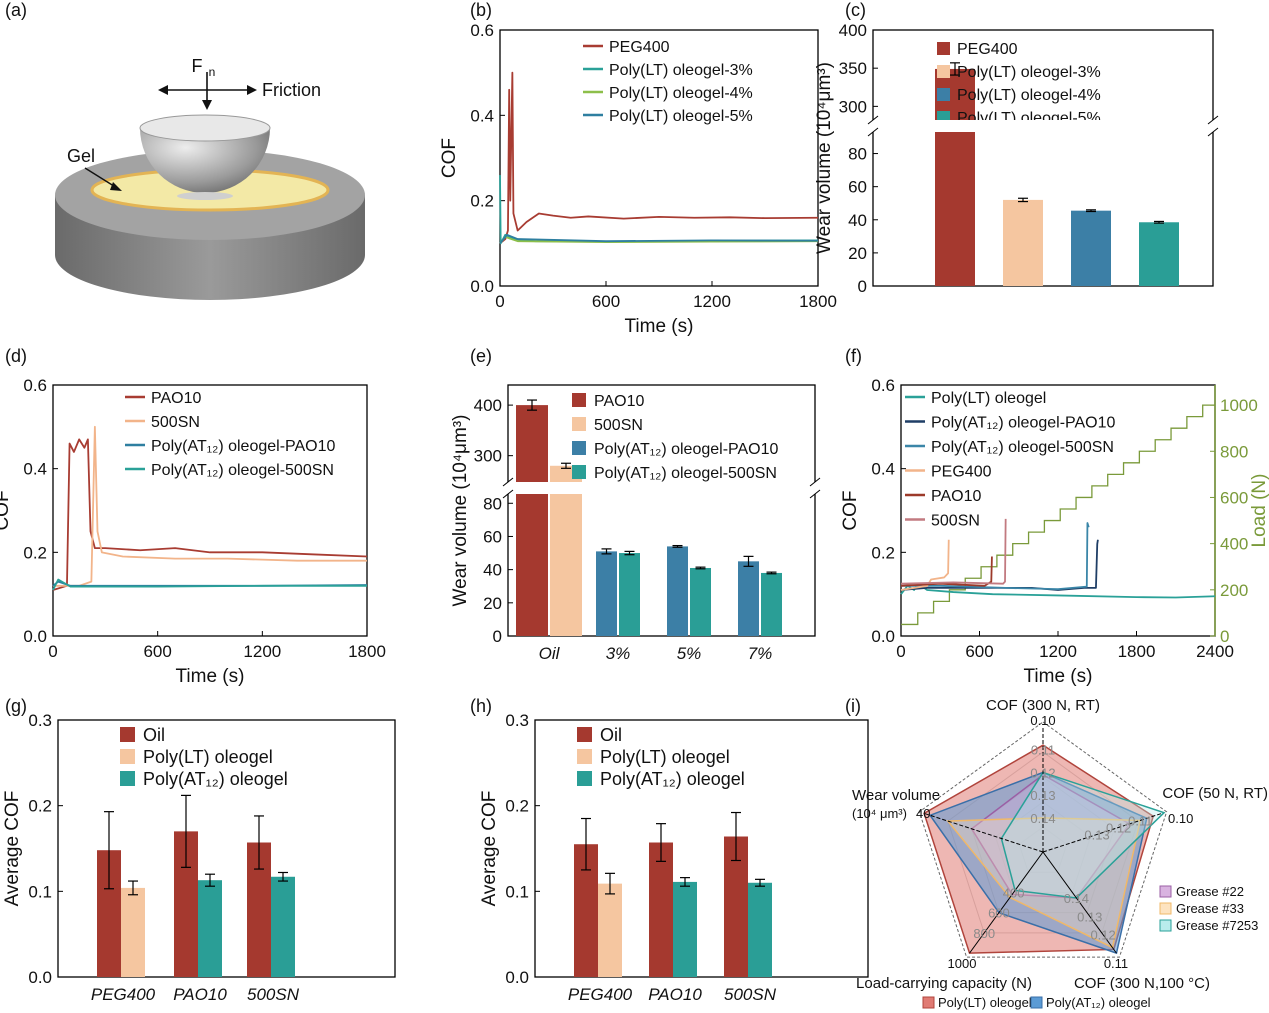  Describe the element at coordinates (492, 570) in the screenshot. I see `y-tick-label: 40` at that location.